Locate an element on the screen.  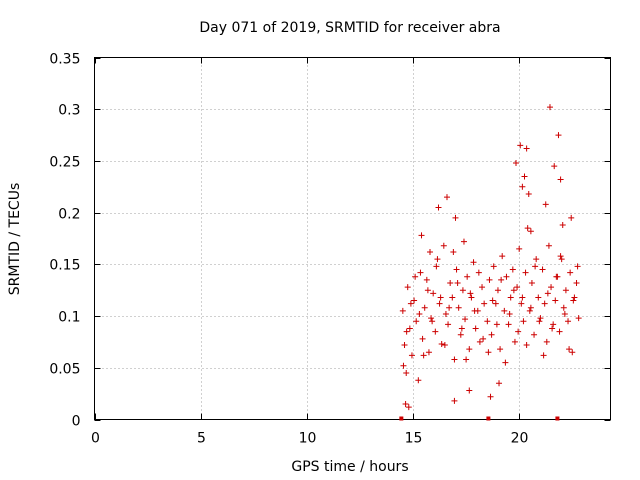
y-tick-label: 0.35 is located at coordinates (64, 60).